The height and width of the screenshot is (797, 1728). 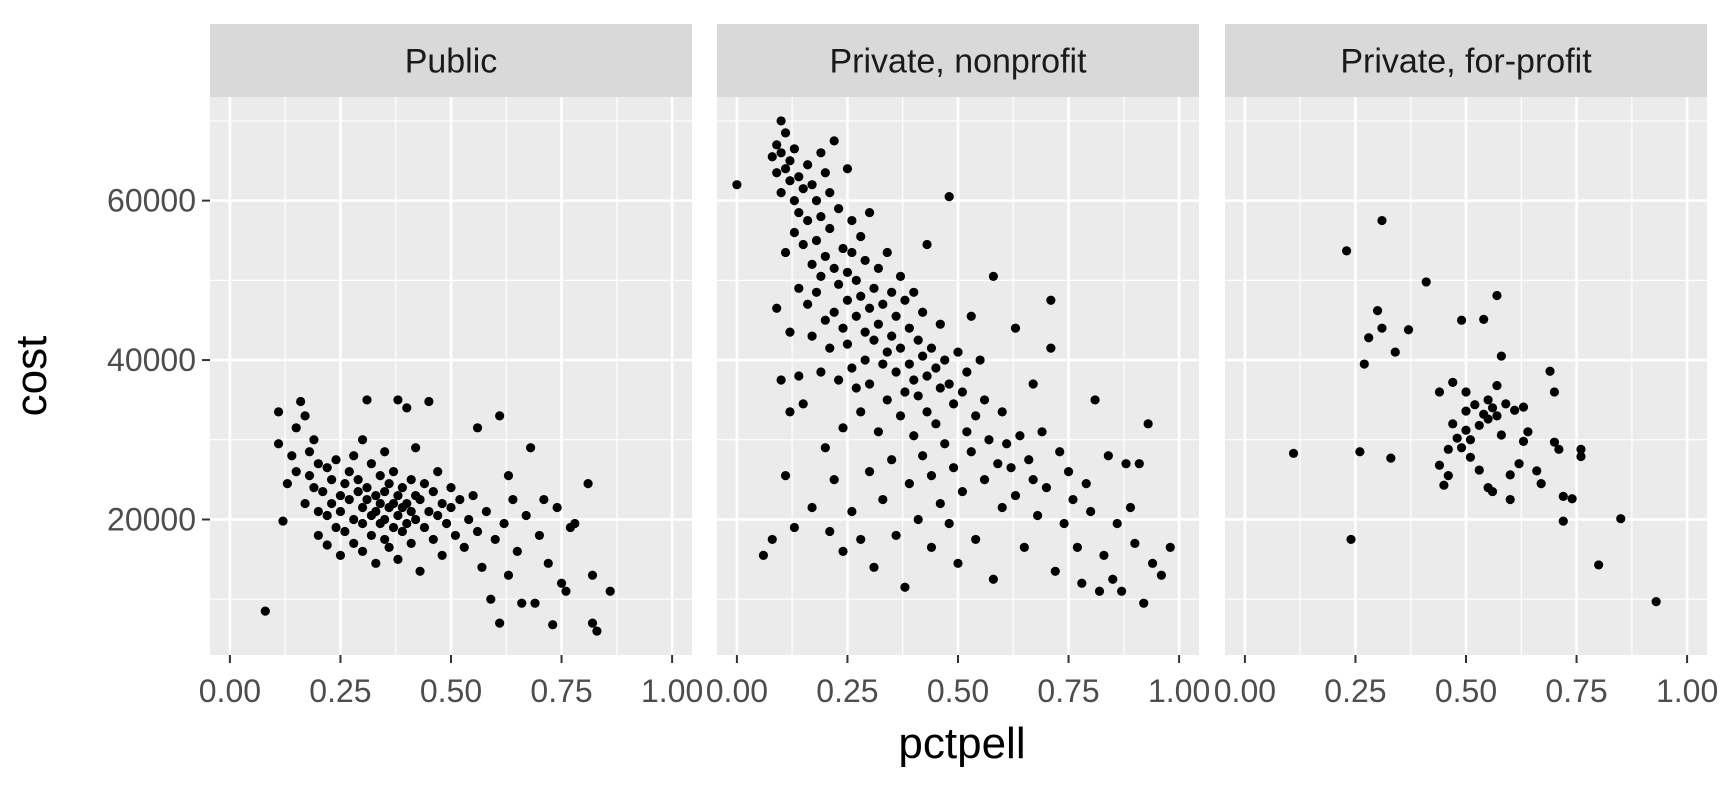 I want to click on facet-strip-label: Public, so click(x=451, y=62).